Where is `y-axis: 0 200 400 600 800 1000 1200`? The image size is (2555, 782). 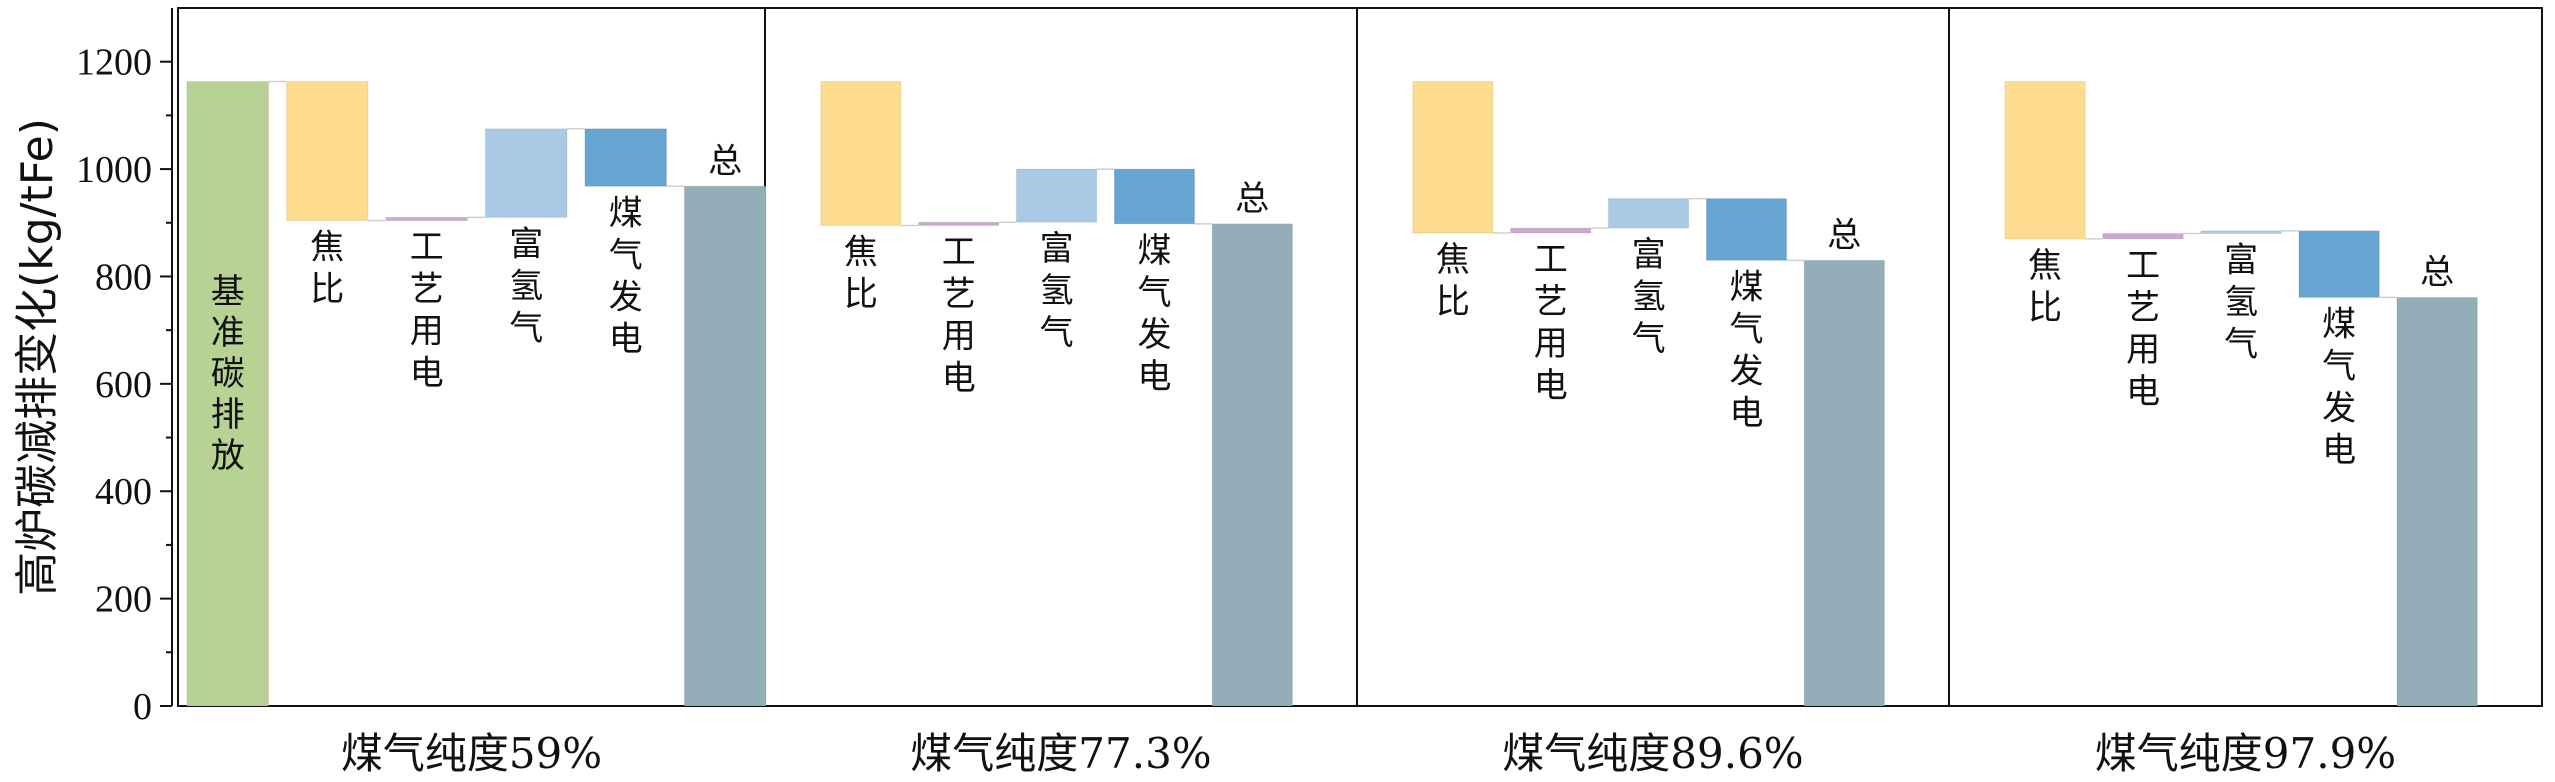 y-axis: 0 200 400 600 800 1000 1200 is located at coordinates (124, 368).